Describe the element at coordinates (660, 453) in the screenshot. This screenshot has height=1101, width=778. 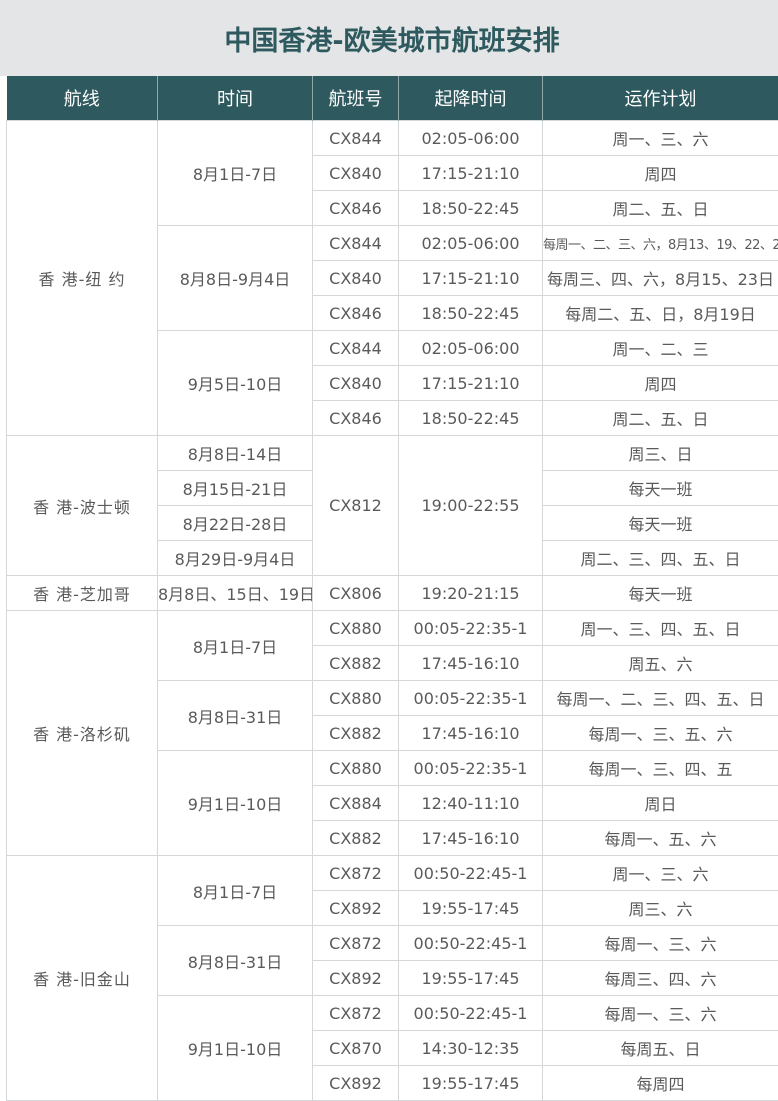
I see `plan-cell: 周三、日` at that location.